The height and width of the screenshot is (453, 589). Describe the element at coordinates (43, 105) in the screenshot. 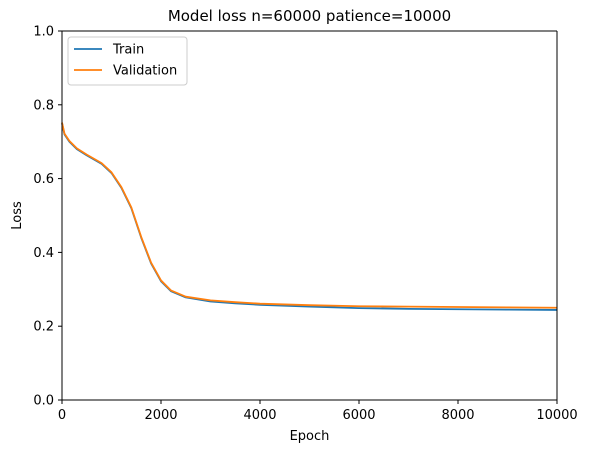

I see `y-tick-label: 0.8` at that location.